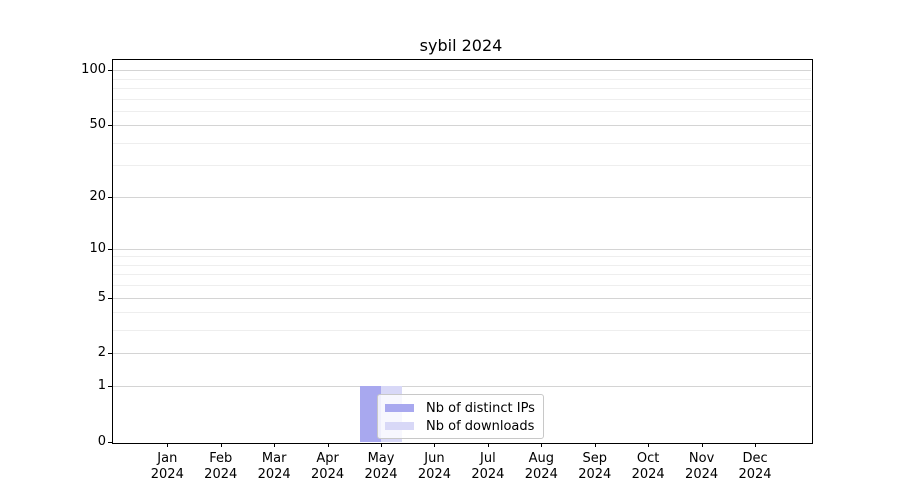  I want to click on y-tick-label: 10, so click(97, 248).